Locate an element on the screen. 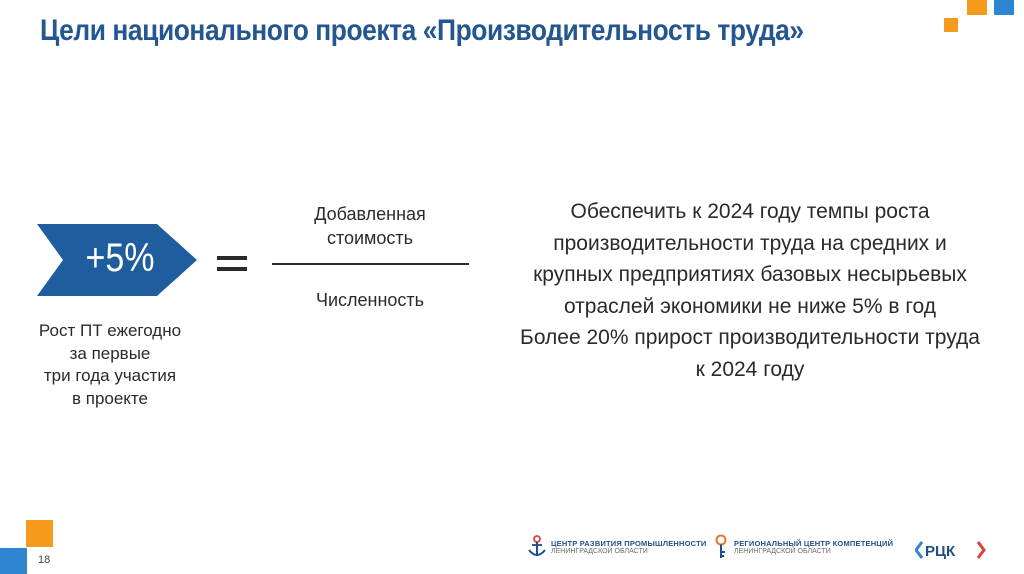 This screenshot has height=574, width=1024. anchor-icon is located at coordinates (537, 545).